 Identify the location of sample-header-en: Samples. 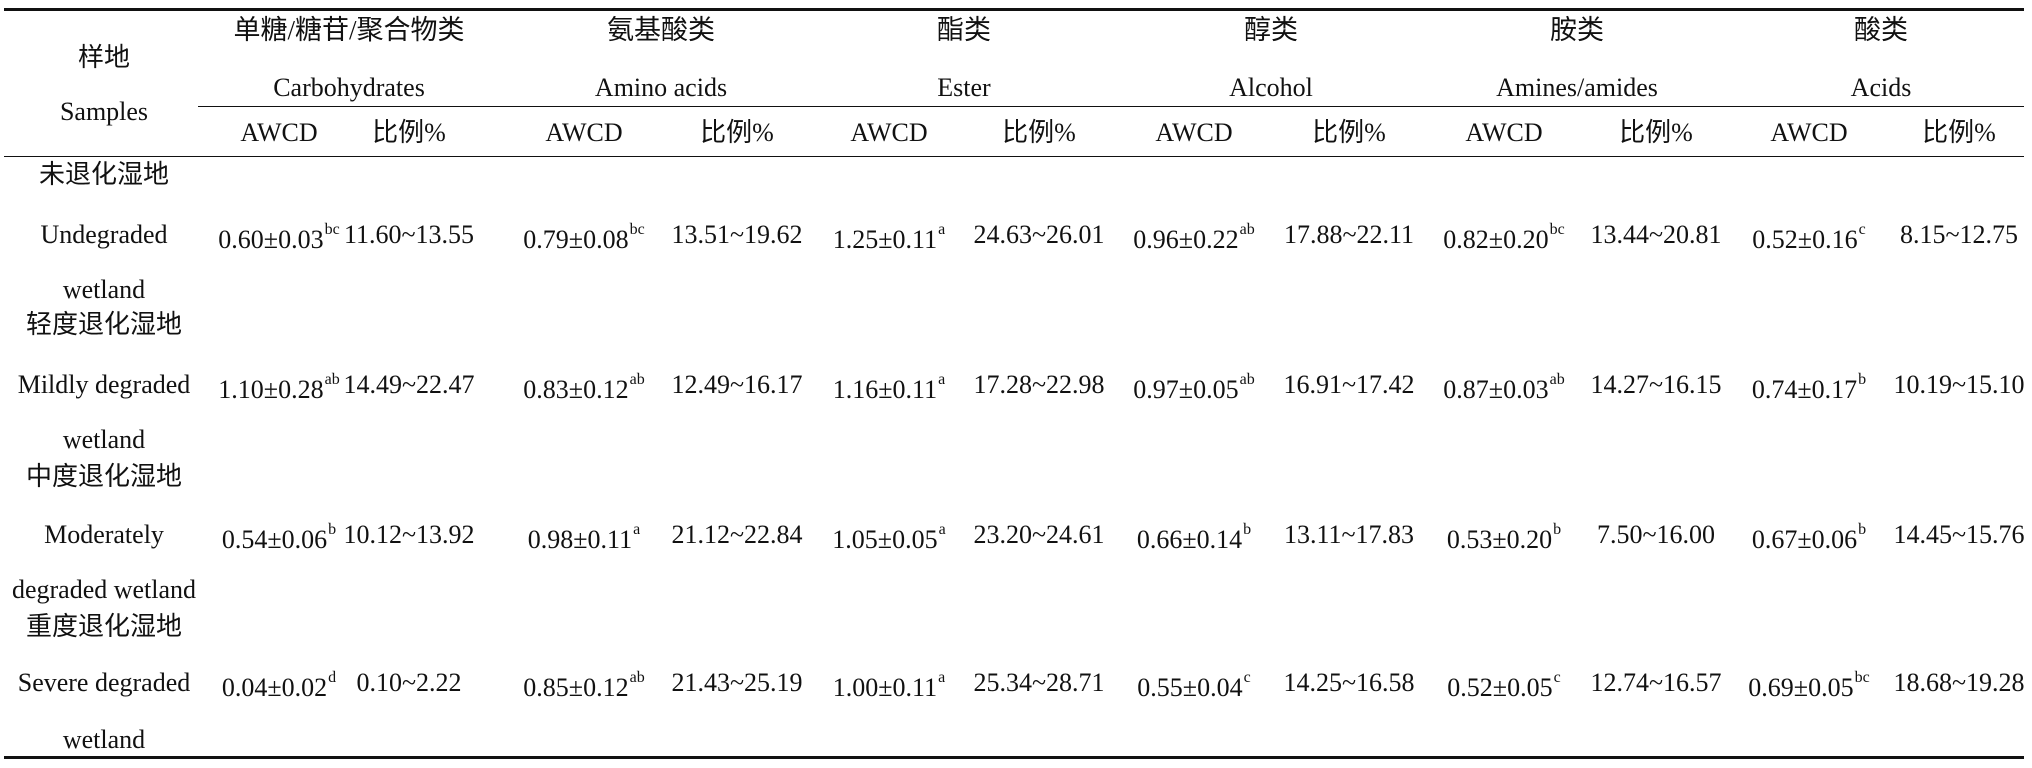
(104, 111).